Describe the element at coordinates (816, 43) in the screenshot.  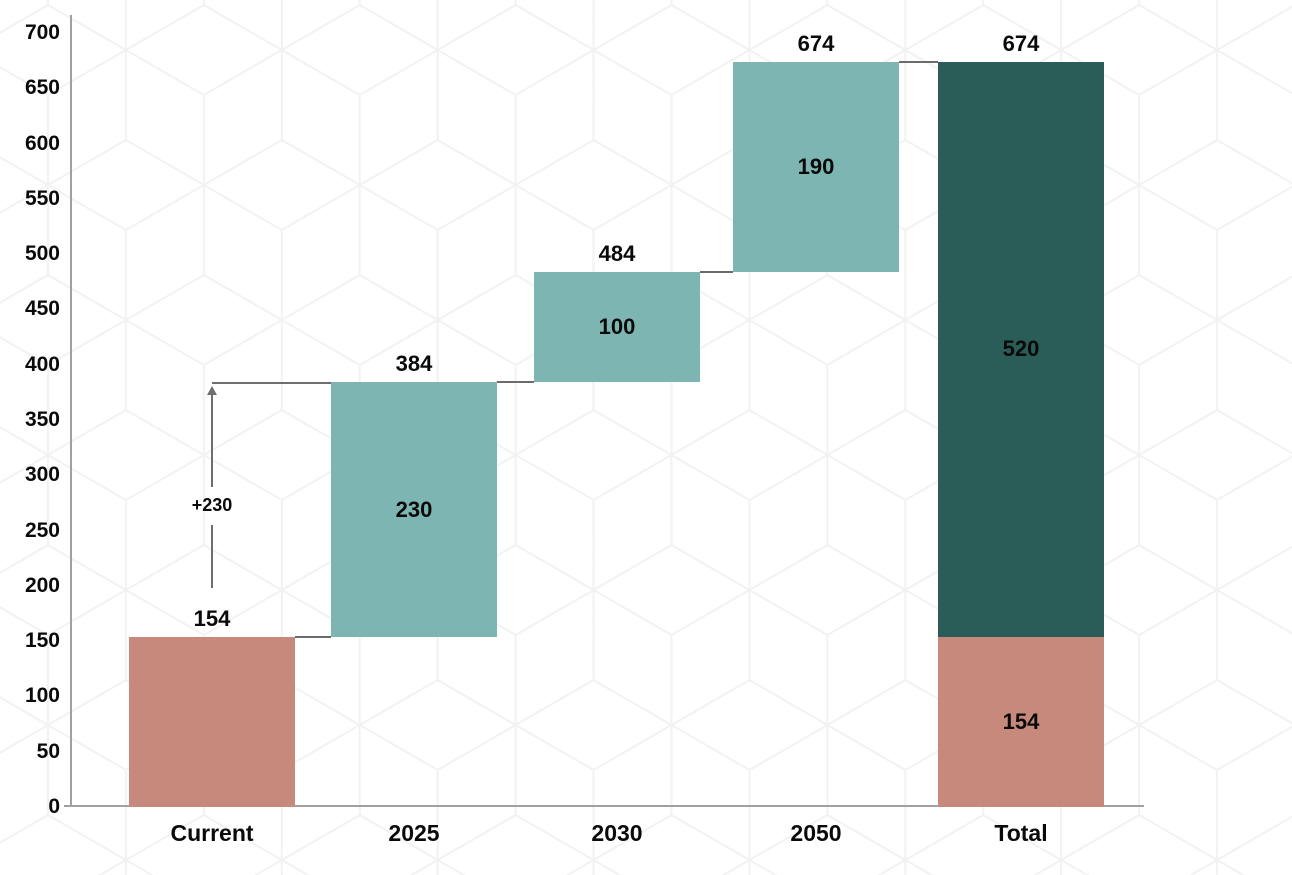
I see `bar-2050-top-label: 674` at that location.